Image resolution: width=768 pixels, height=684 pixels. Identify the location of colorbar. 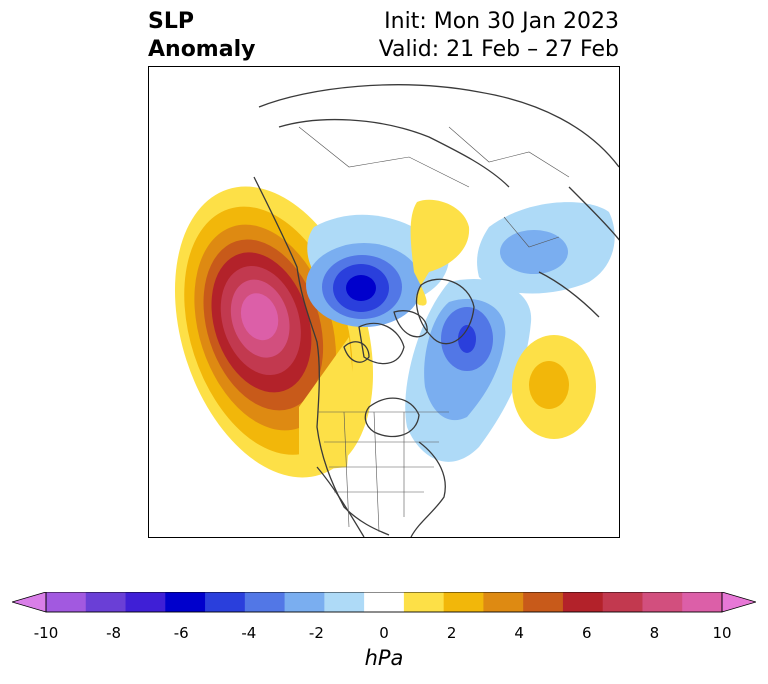
(384, 602).